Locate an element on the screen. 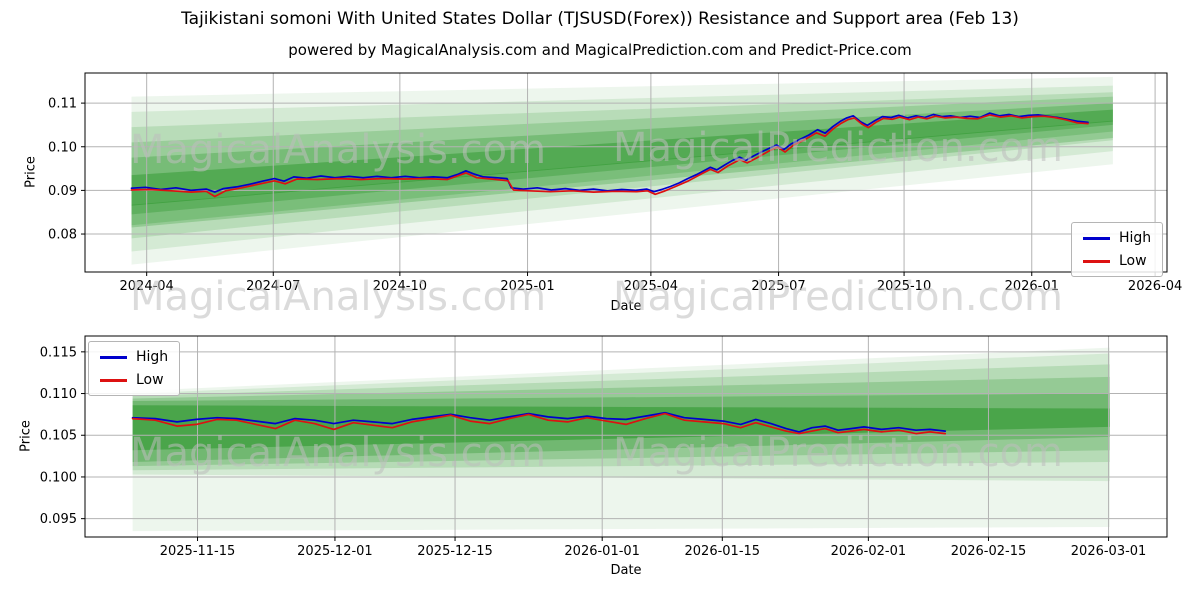 The height and width of the screenshot is (600, 1200). x-tick-label: 2025-12-15 is located at coordinates (455, 551).